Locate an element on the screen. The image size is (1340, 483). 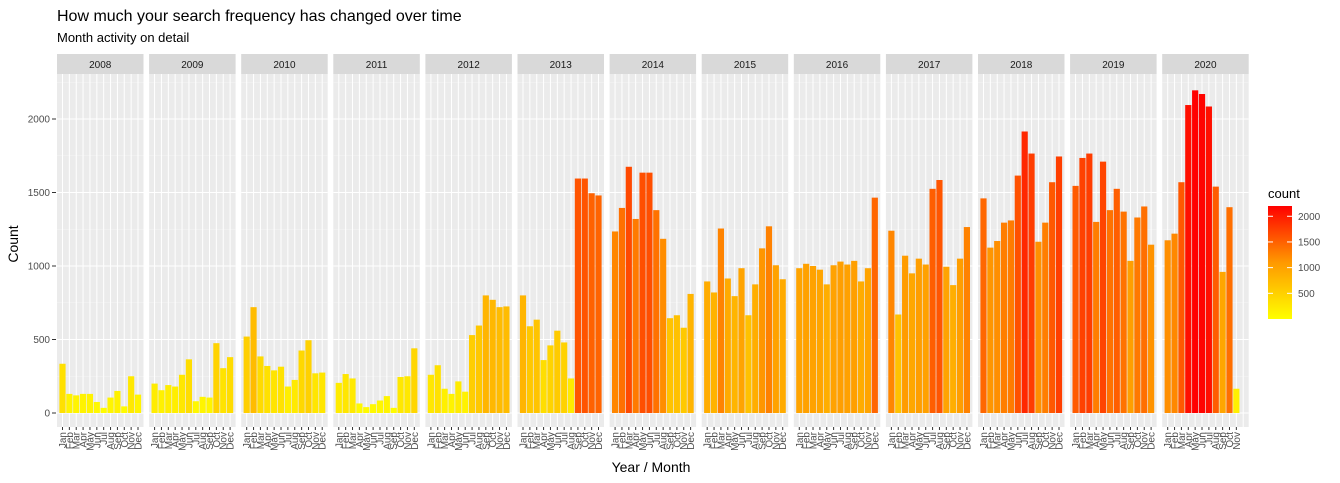
x-tick-label: Jan is located at coordinates (800, 440).